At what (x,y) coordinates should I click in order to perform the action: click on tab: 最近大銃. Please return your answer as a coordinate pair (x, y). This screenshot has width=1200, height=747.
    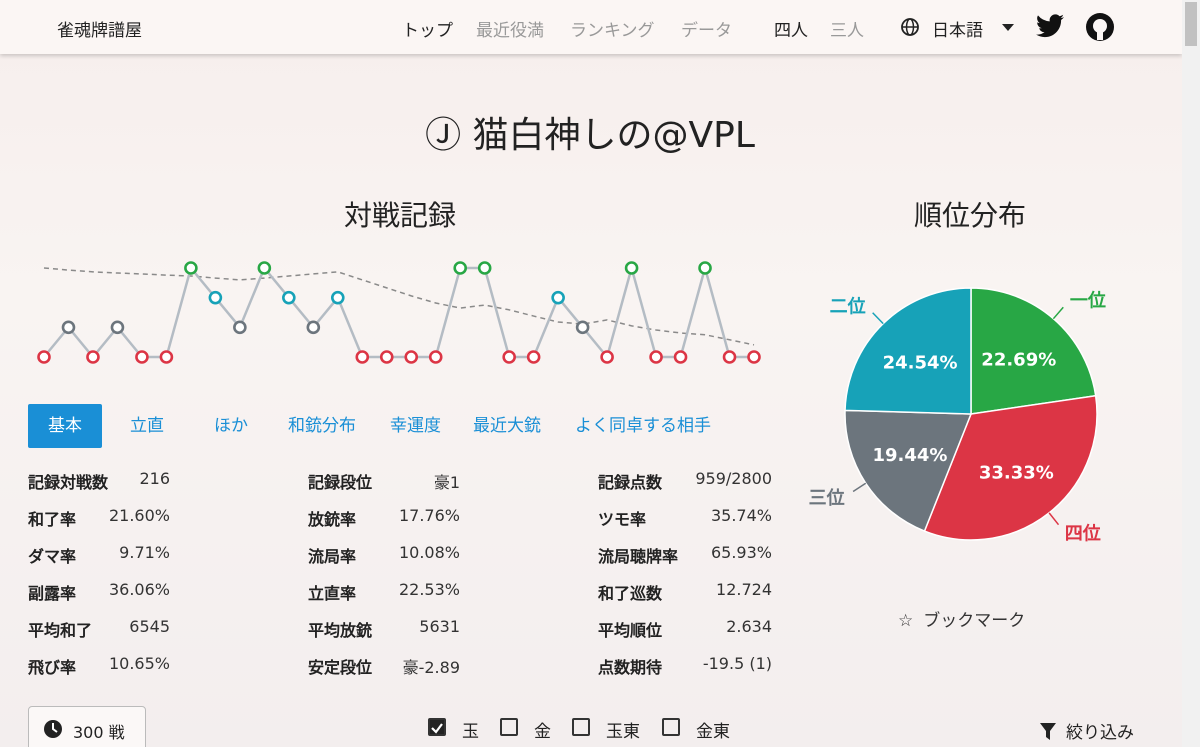
    Looking at the image, I should click on (507, 426).